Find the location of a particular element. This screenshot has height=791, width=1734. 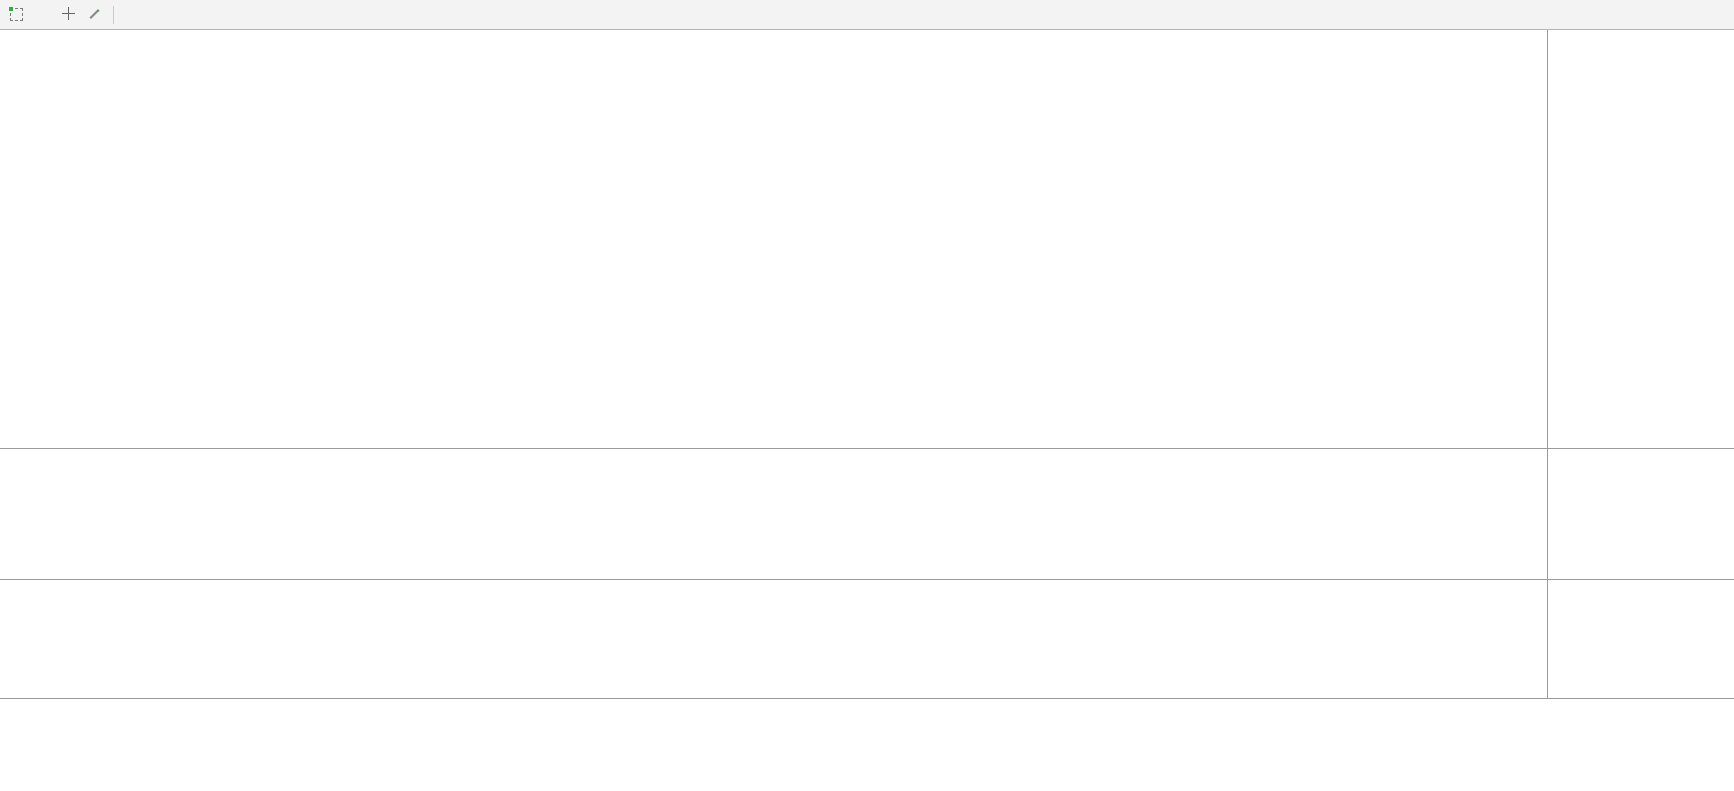

toolbar is located at coordinates (867, 15).